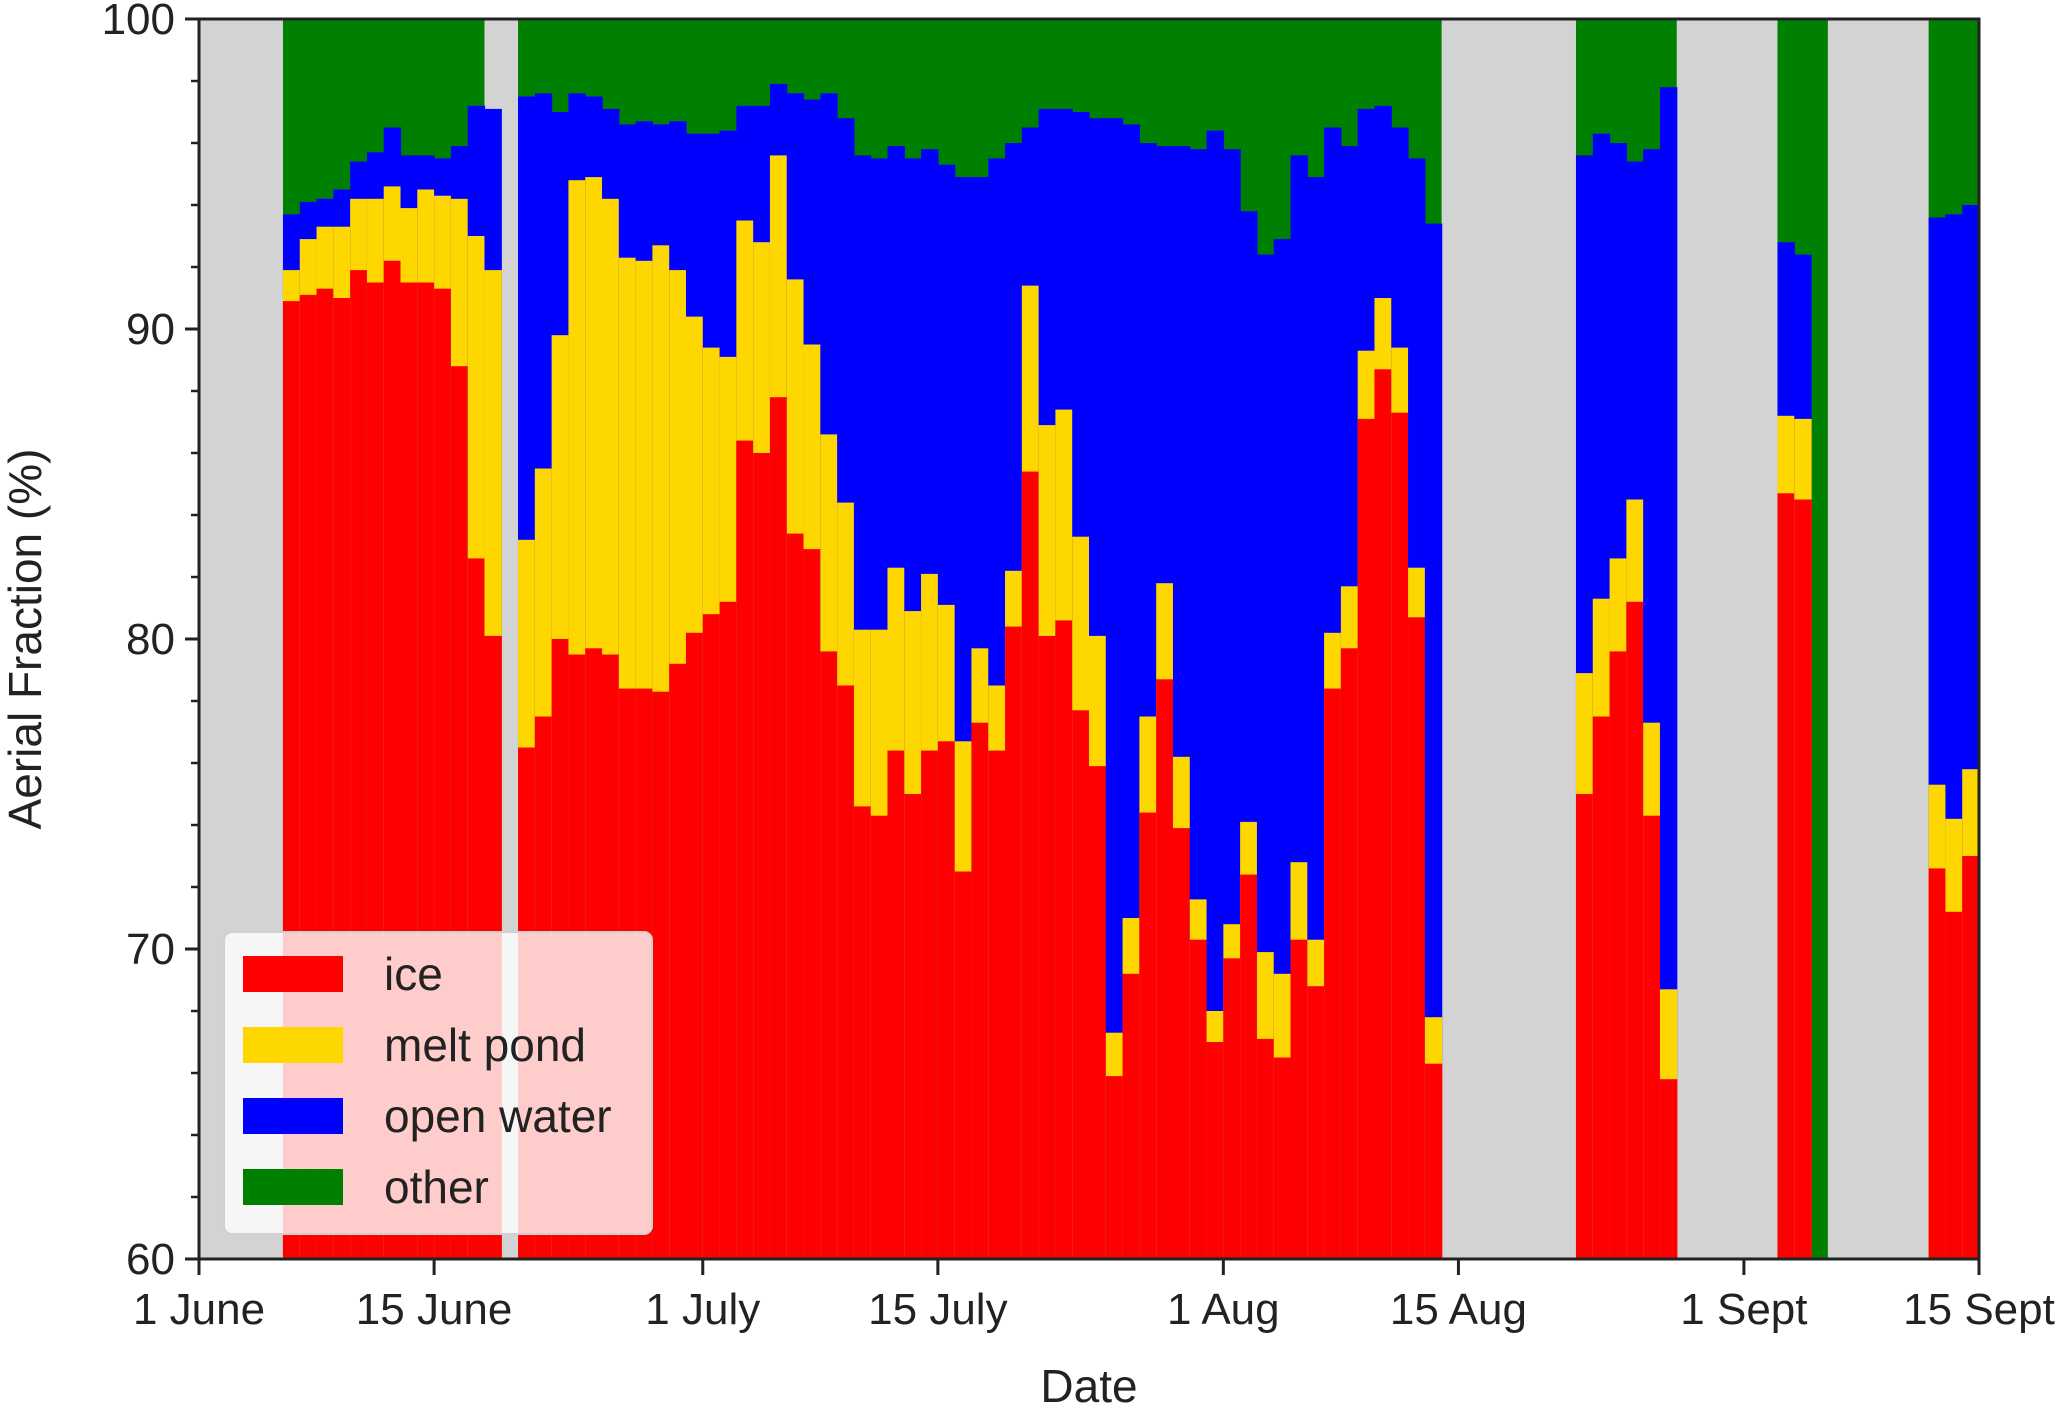 This screenshot has width=2067, height=1408. I want to click on bar-column-4-july, so click(762, 682).